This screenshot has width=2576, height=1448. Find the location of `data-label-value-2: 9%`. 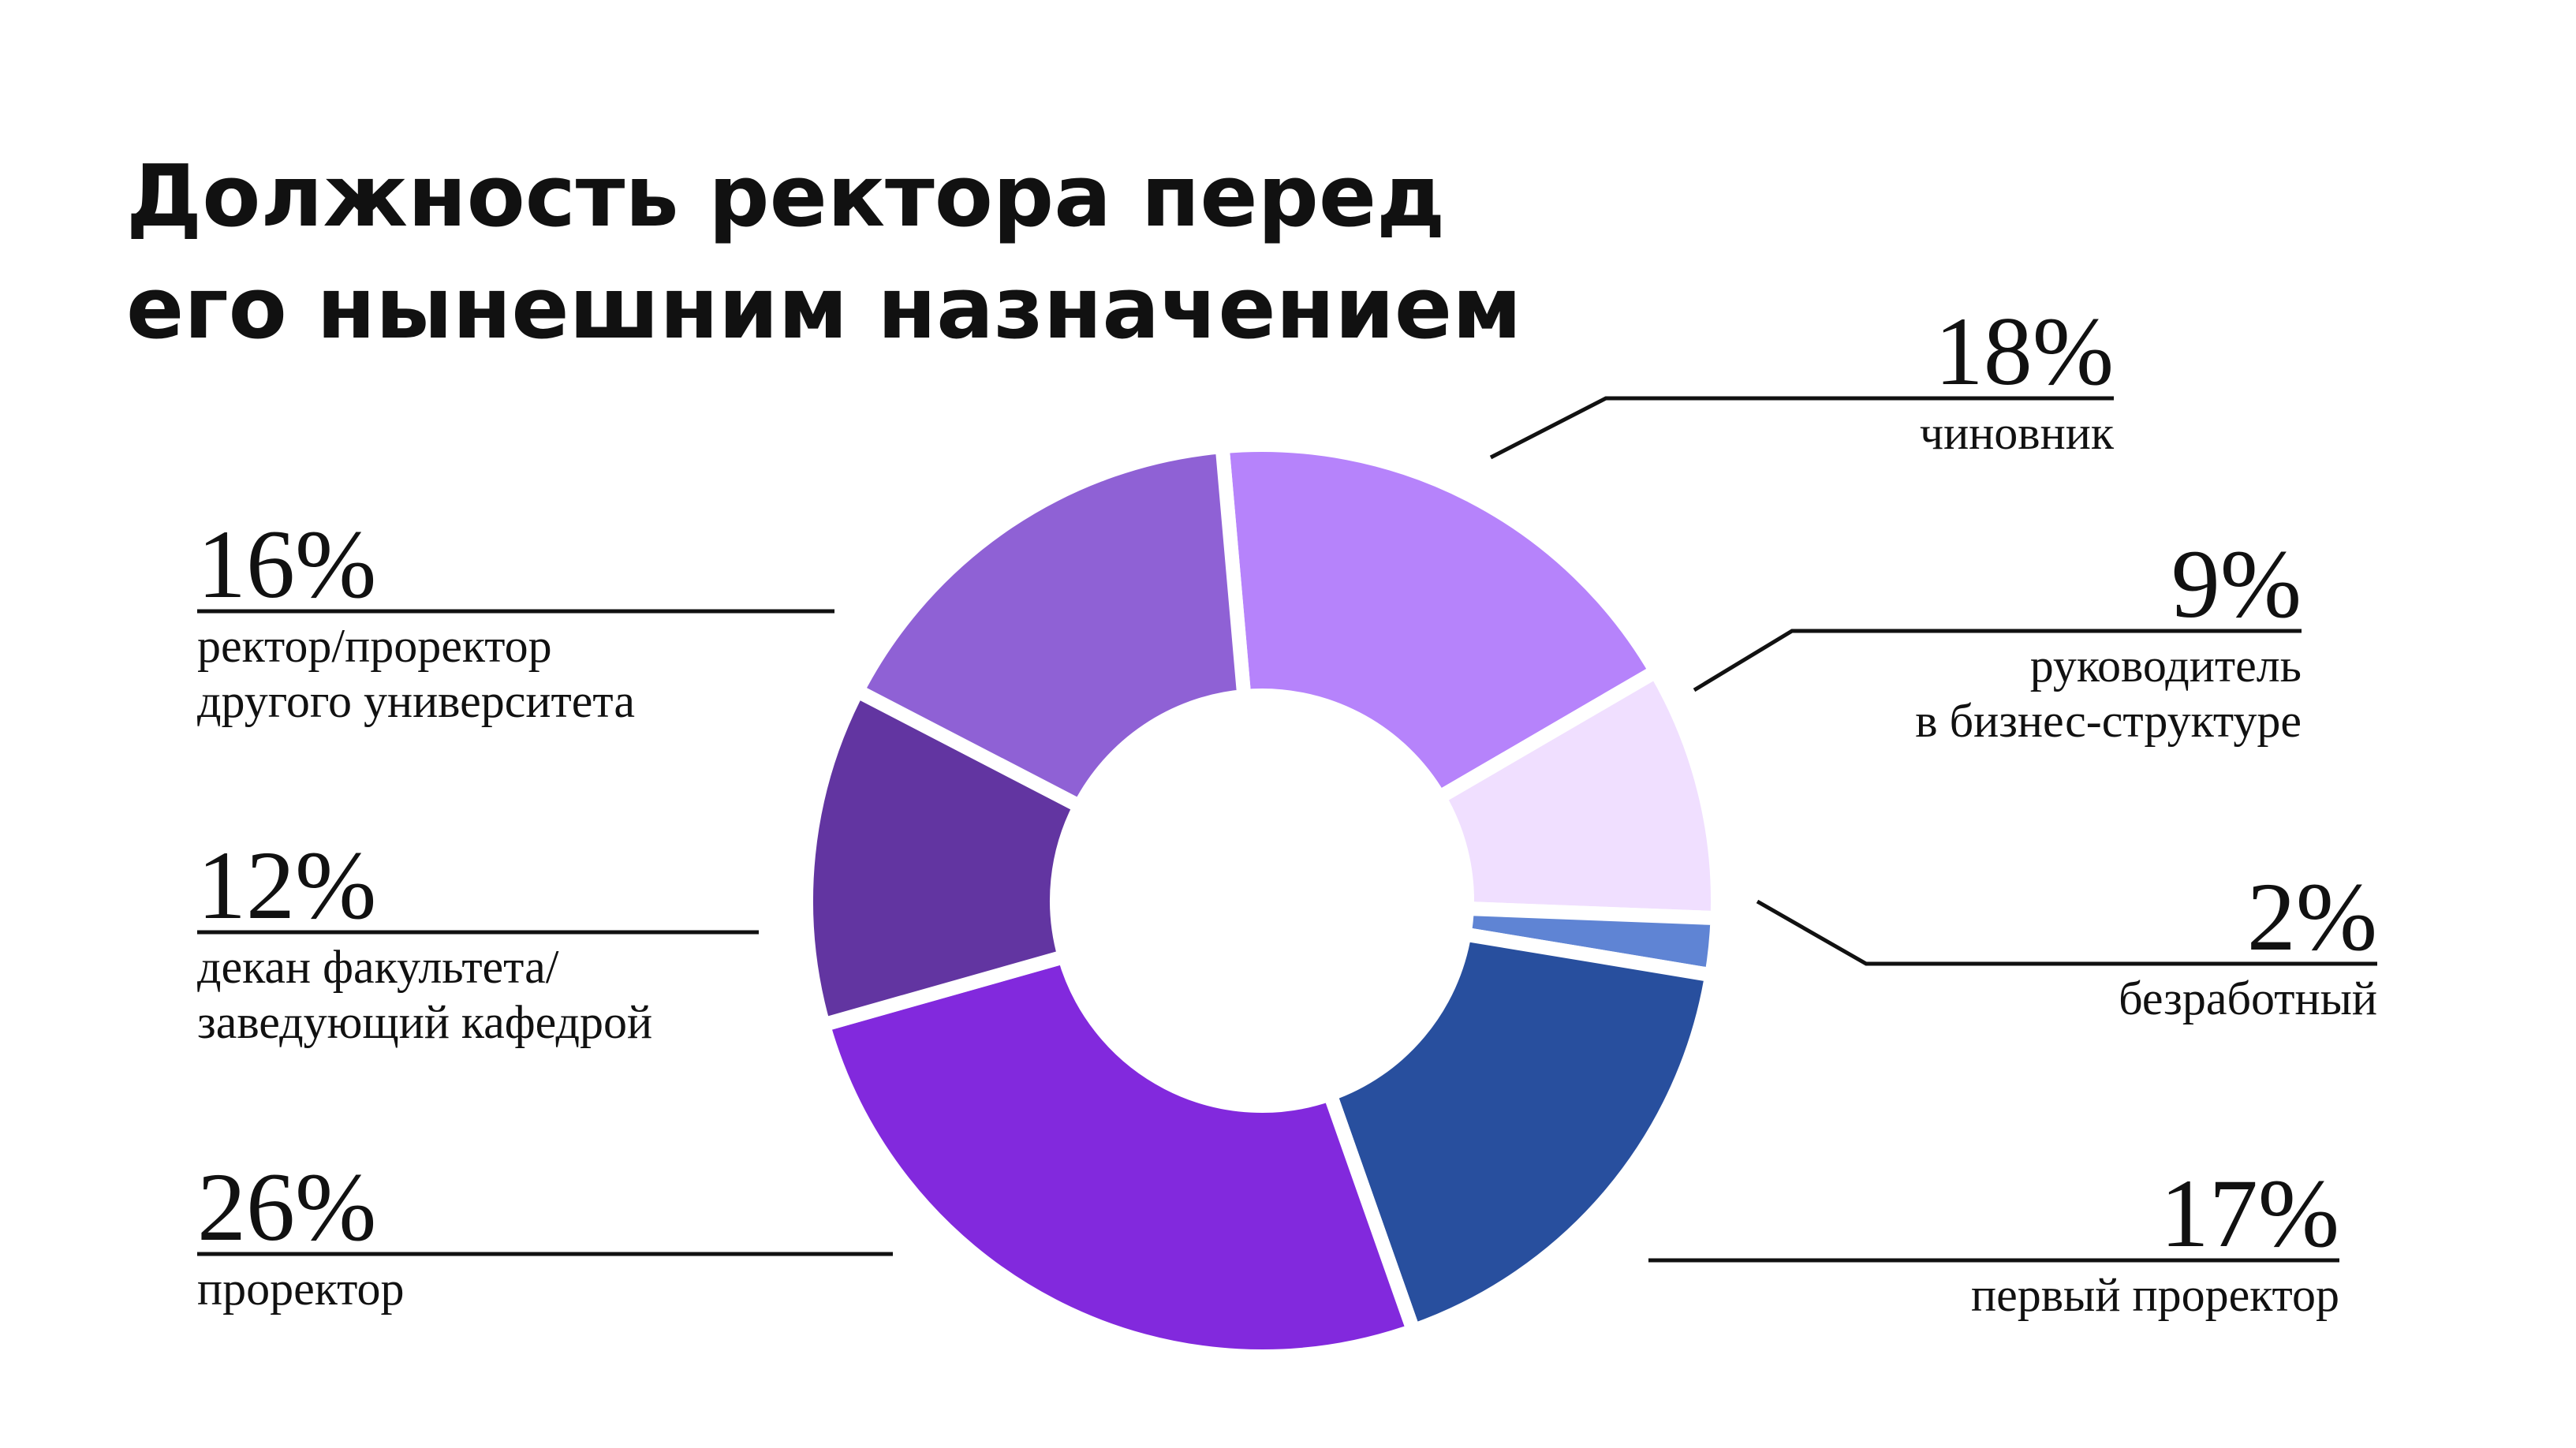

data-label-value-2: 9% is located at coordinates (2236, 584).